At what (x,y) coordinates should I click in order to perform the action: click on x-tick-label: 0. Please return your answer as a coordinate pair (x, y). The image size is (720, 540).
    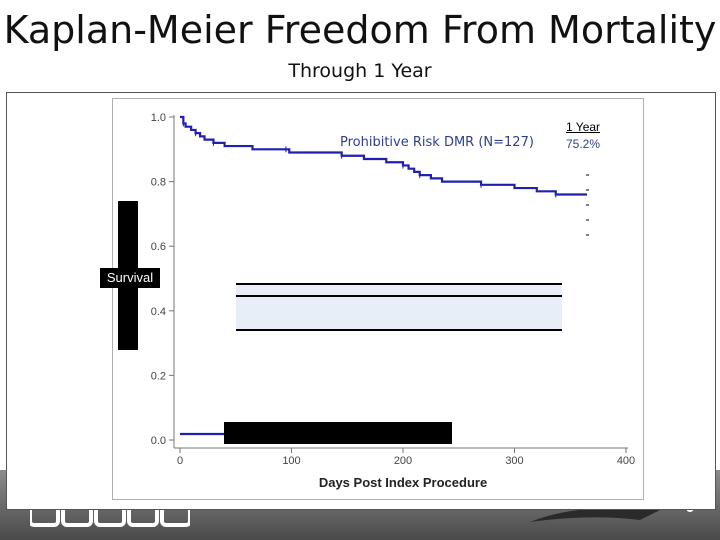
    Looking at the image, I should click on (180, 461).